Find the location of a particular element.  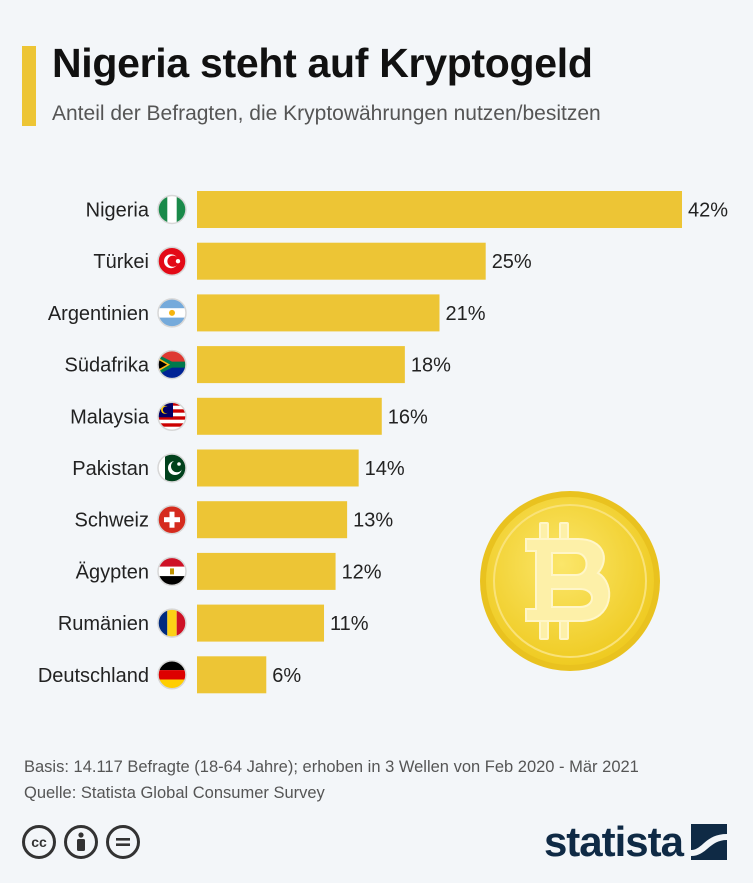

country-label-schweiz: Schweiz is located at coordinates (112, 521).